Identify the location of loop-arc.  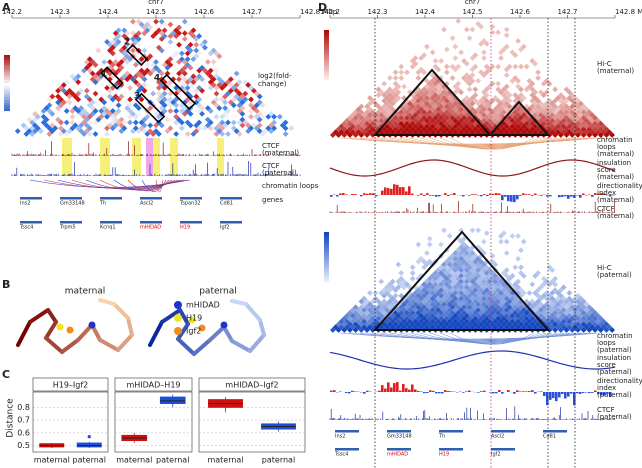
(492, 143).